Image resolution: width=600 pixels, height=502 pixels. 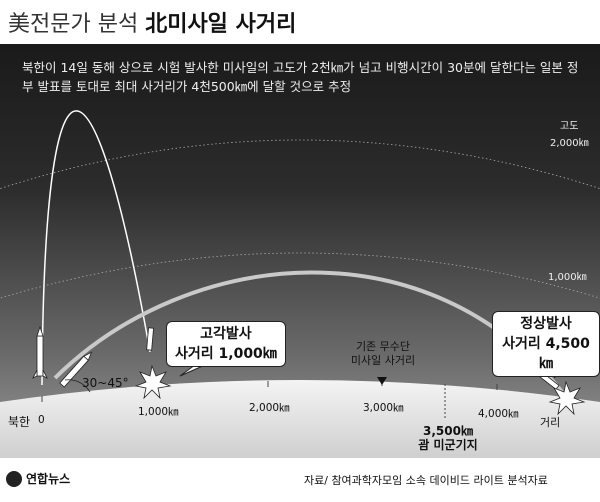 What do you see at coordinates (158, 412) in the screenshot?
I see `tick-label-1000: 1,000㎞` at bounding box center [158, 412].